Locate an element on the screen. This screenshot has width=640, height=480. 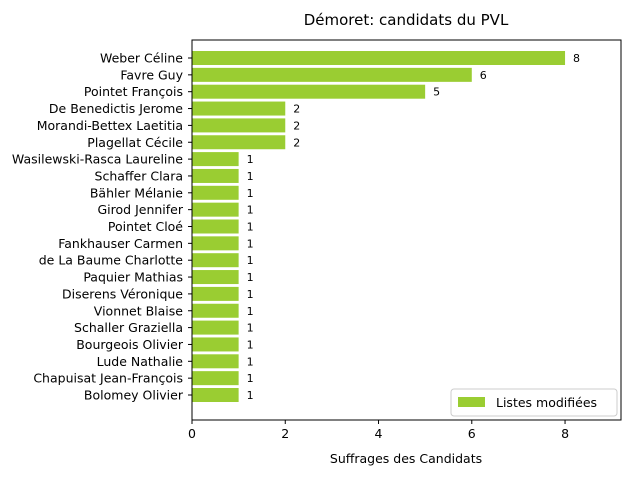
y-tick-label: Lude Nathalie is located at coordinates (140, 361).